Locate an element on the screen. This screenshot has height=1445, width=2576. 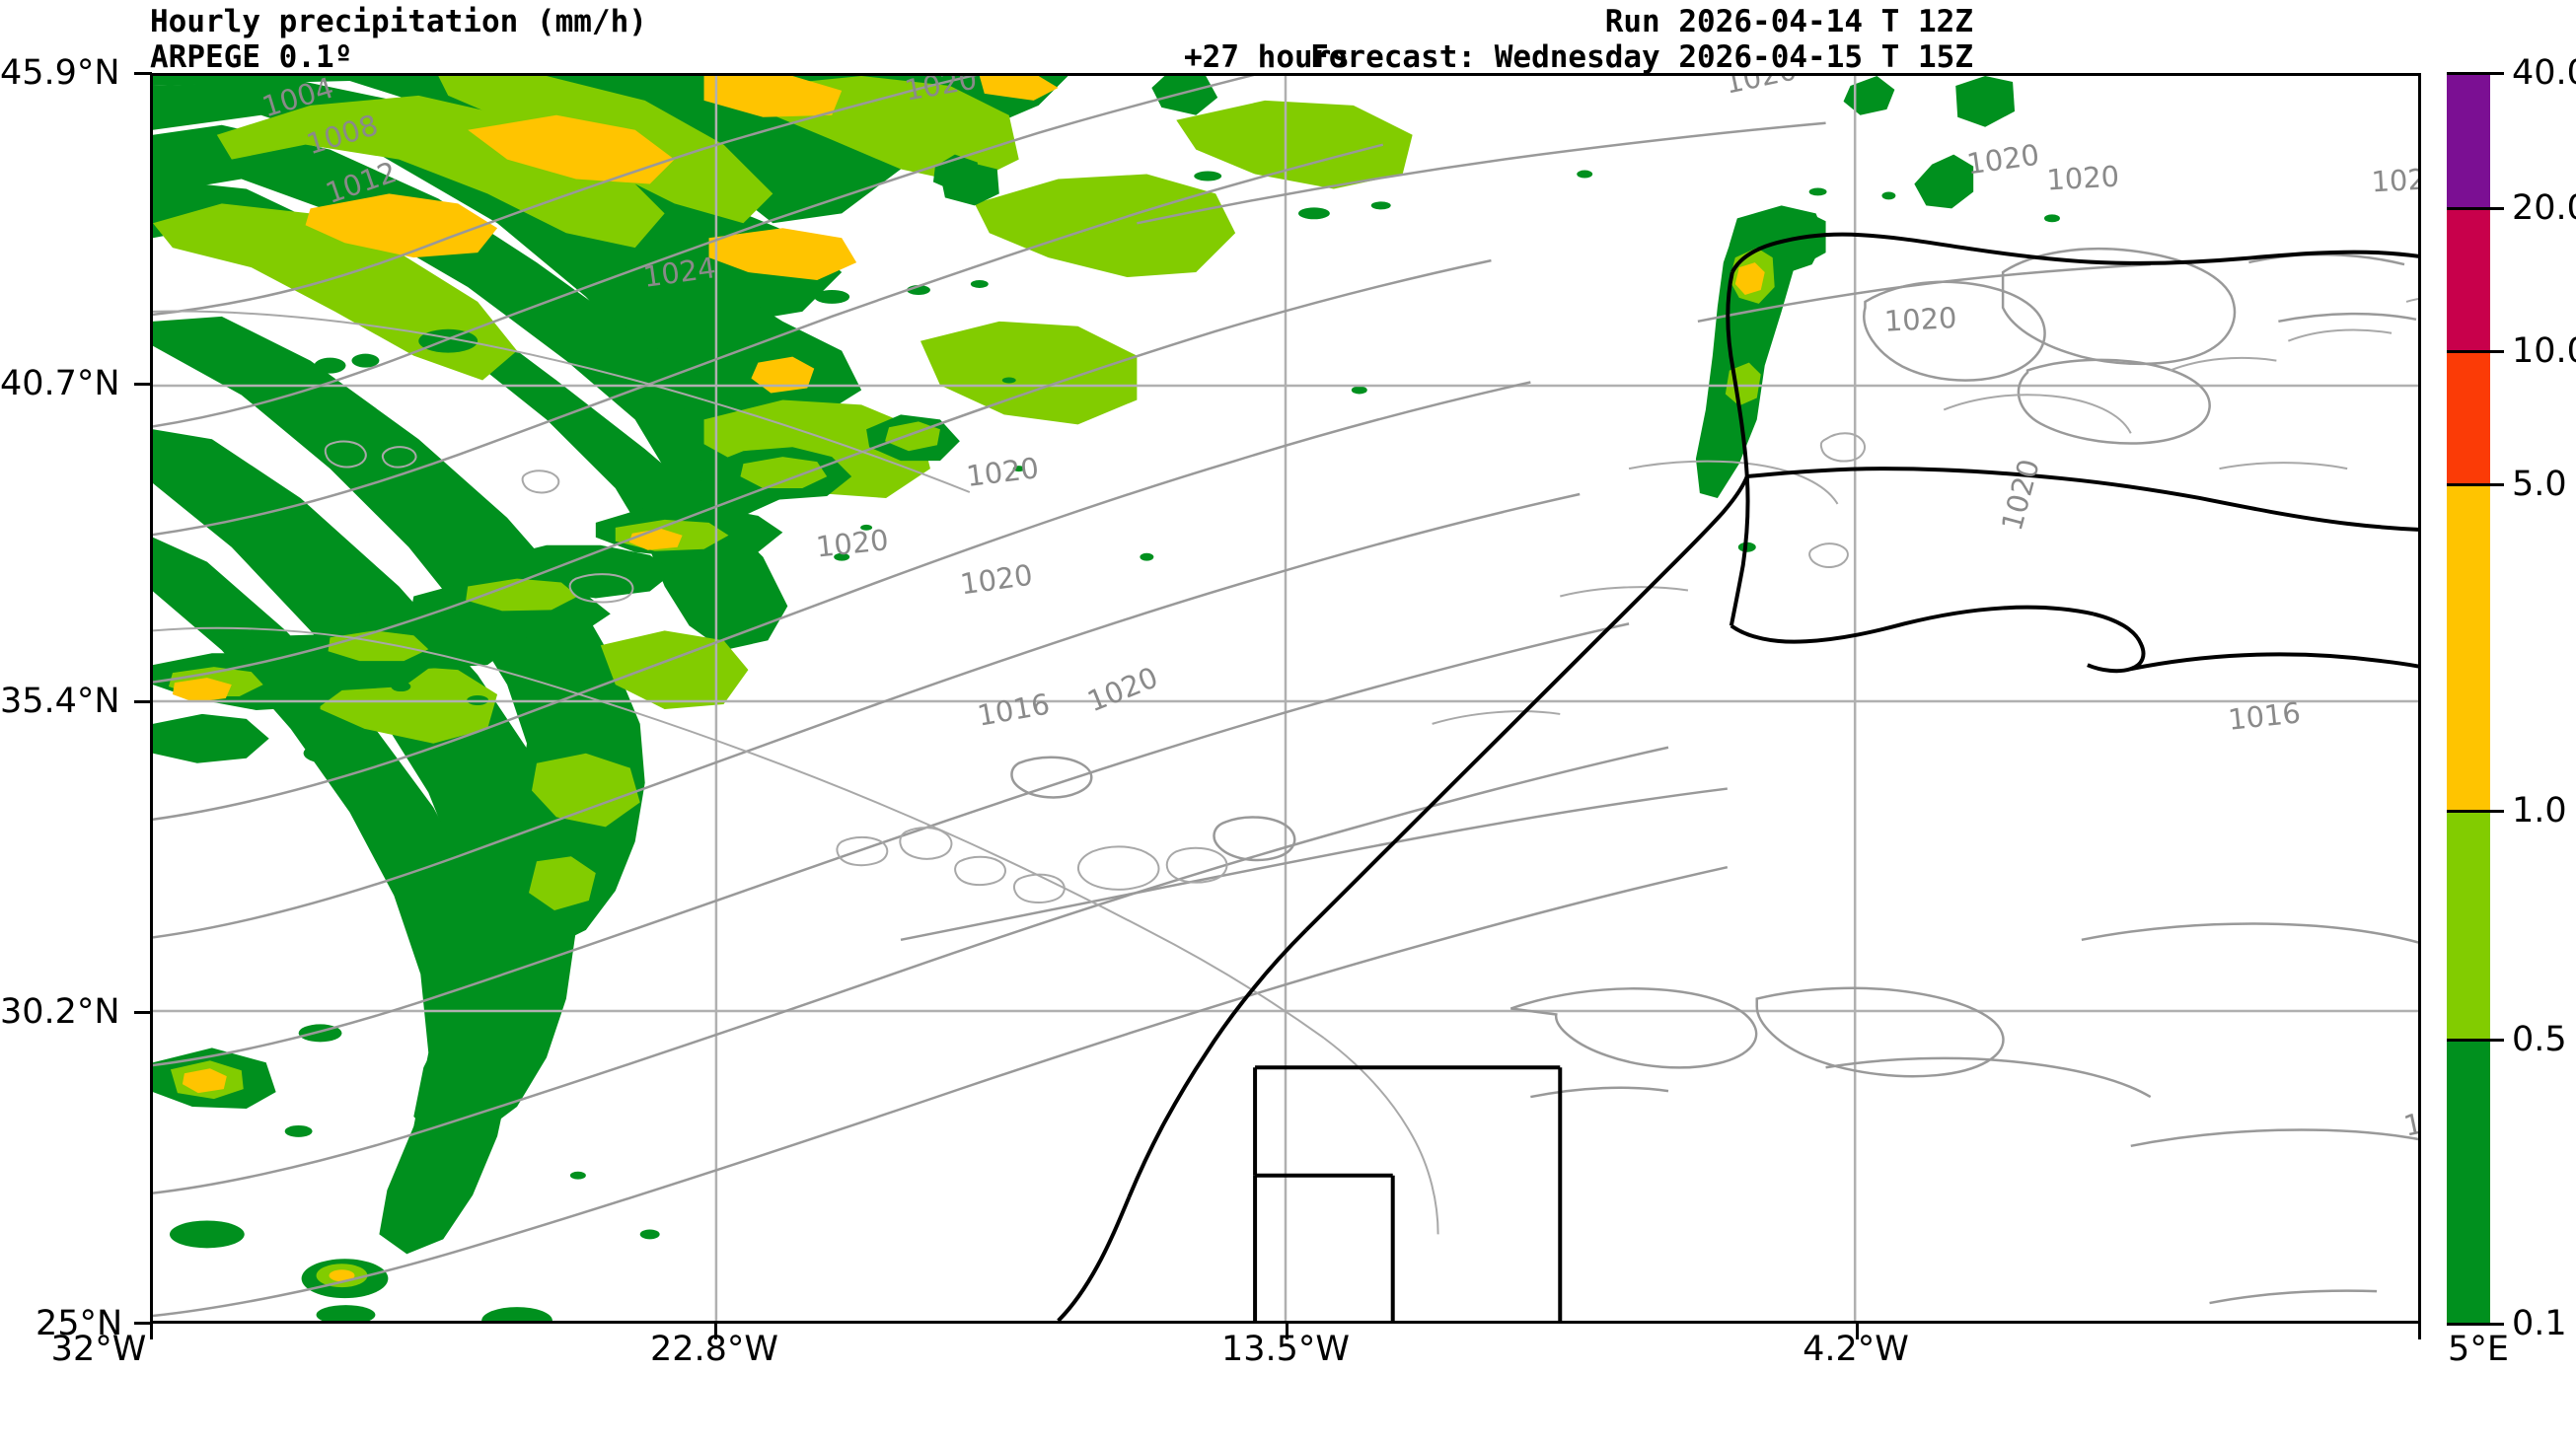
colorbar-label-10: 10.0 is located at coordinates (2544, 351).